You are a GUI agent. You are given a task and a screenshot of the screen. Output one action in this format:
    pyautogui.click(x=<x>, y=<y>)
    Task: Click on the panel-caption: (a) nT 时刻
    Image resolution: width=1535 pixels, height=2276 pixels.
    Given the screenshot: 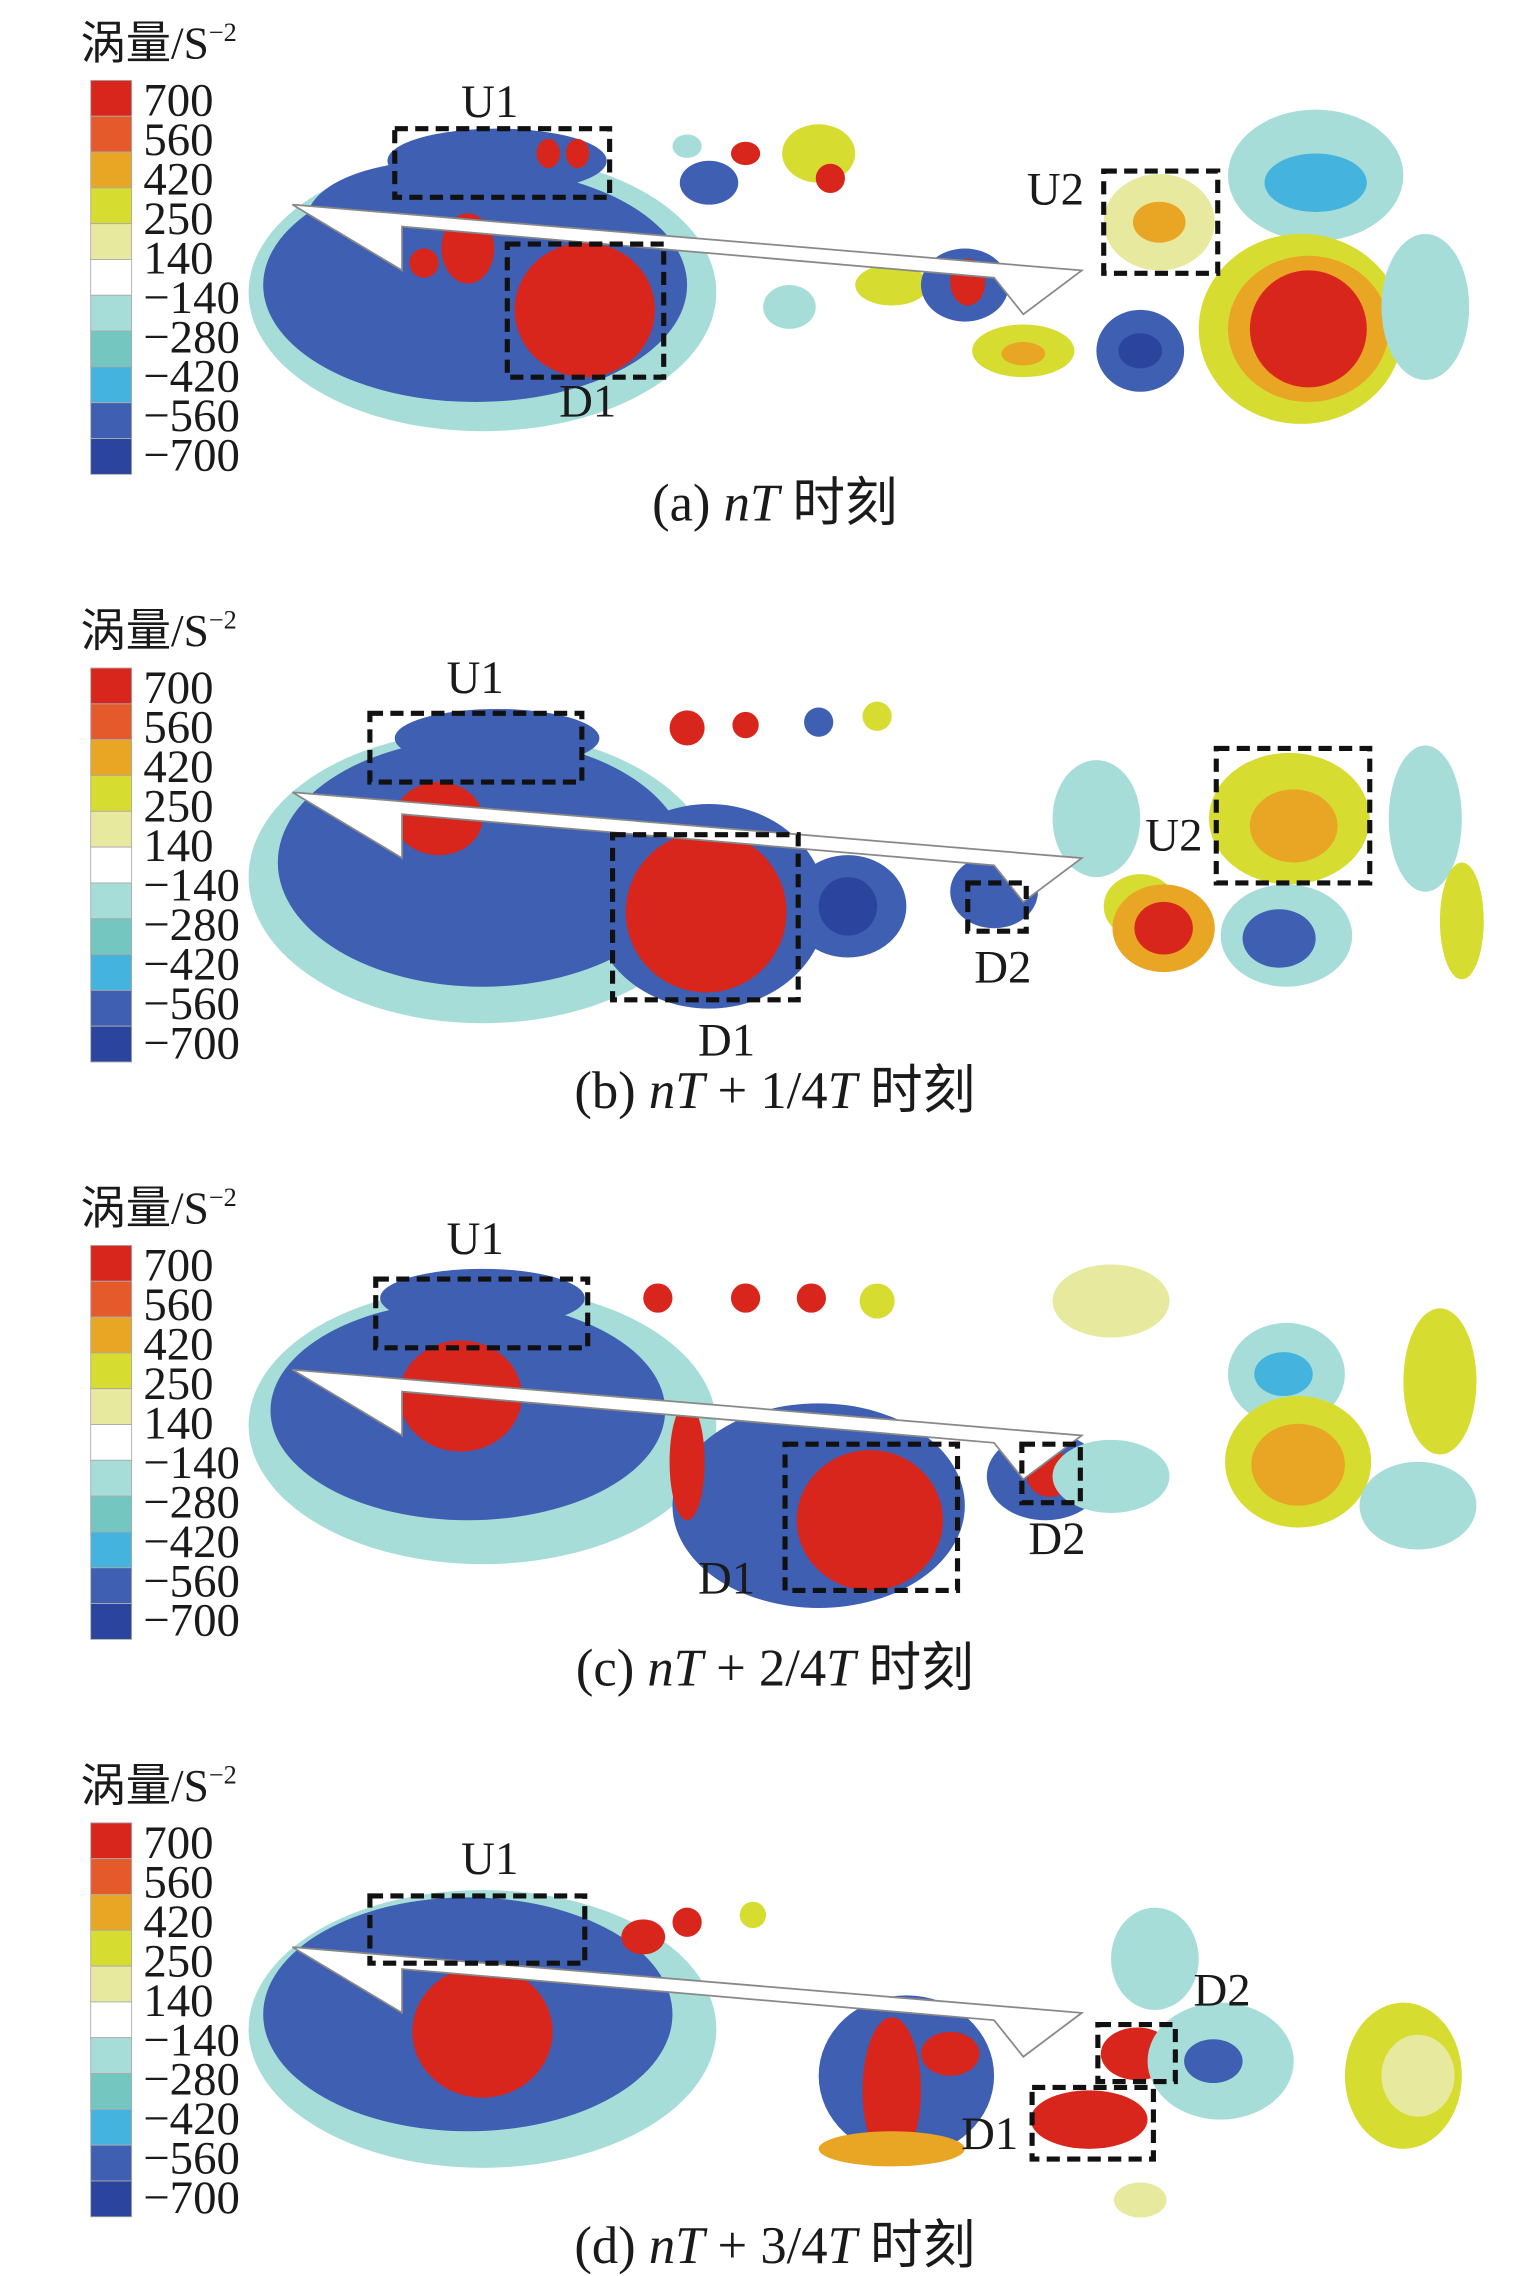 What is the action you would take?
    pyautogui.click(x=774, y=503)
    